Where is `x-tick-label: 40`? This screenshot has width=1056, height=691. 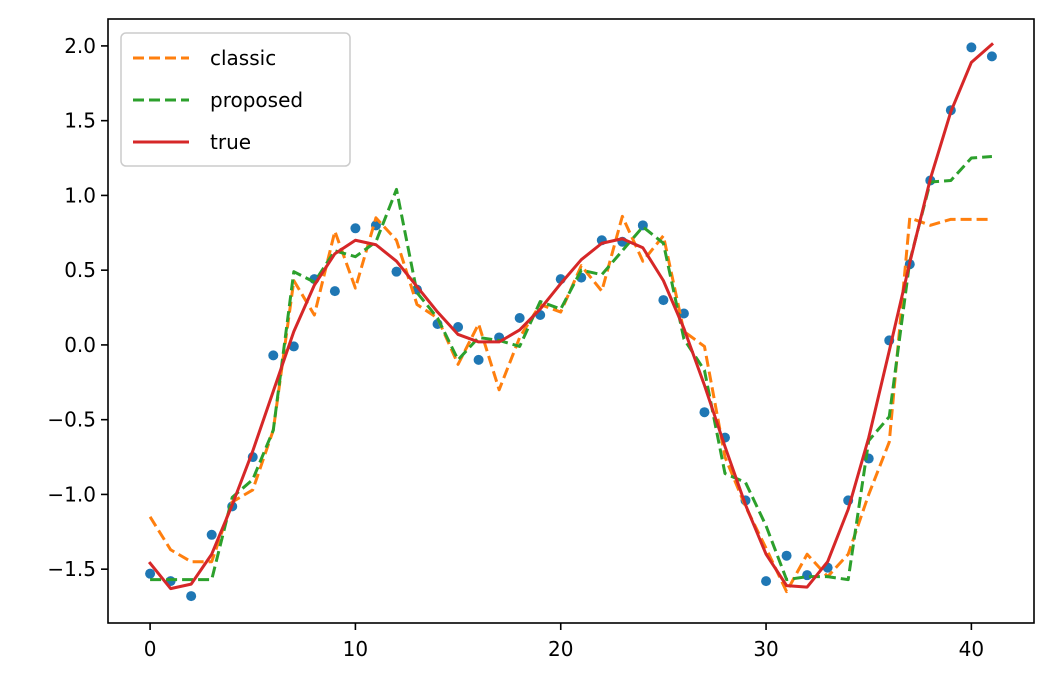 x-tick-label: 40 is located at coordinates (971, 649).